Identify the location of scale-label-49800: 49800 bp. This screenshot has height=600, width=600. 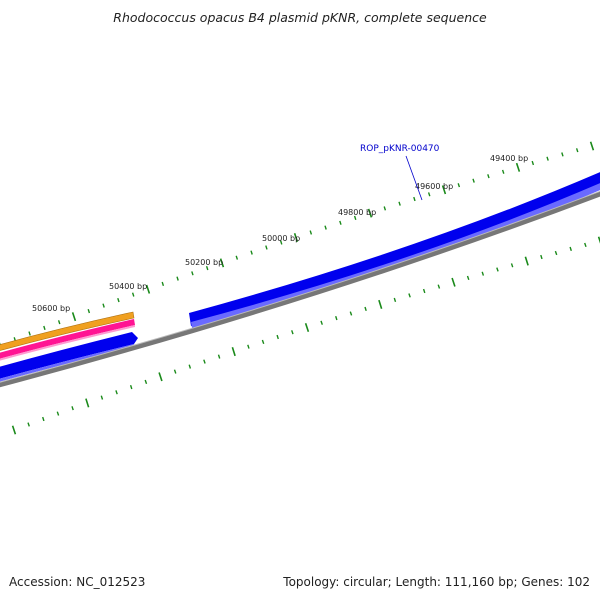
(357, 212).